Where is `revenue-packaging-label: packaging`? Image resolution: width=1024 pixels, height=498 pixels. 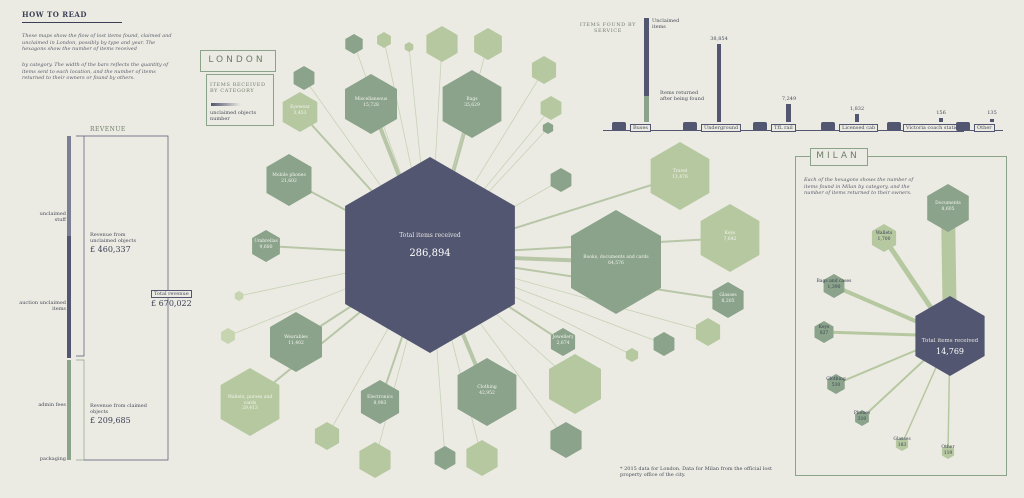
revenue-packaging-label: packaging is located at coordinates (52, 459).